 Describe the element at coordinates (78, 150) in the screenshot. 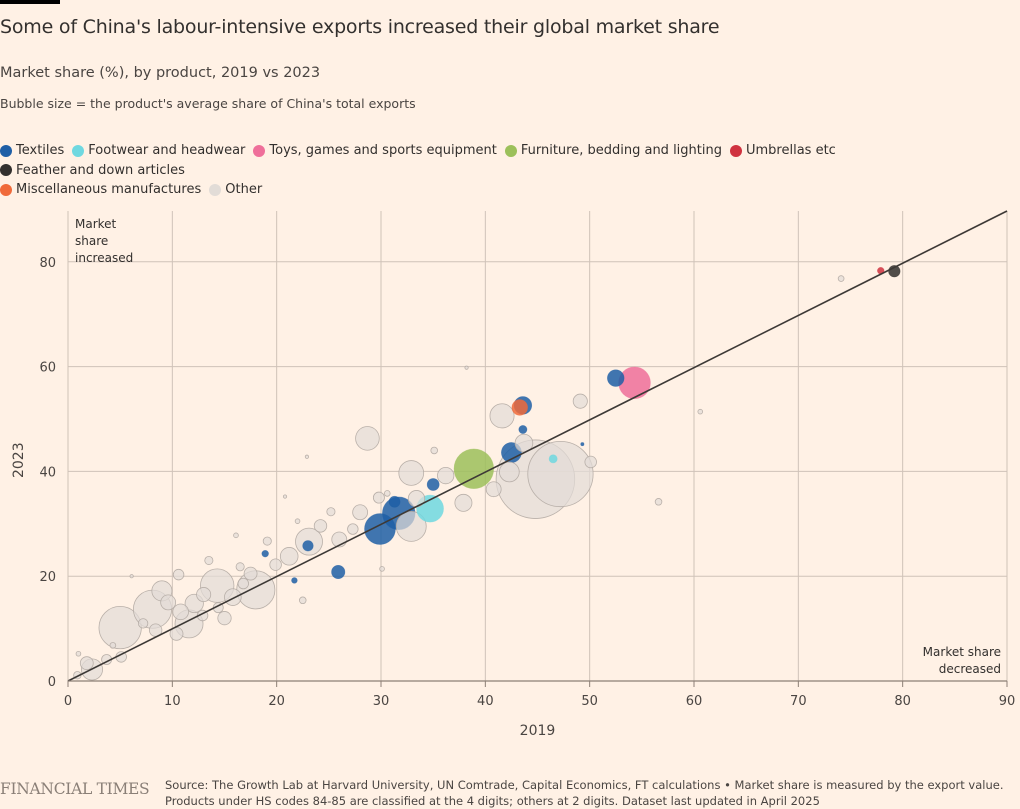

I see `legend-swatch-footwear` at that location.